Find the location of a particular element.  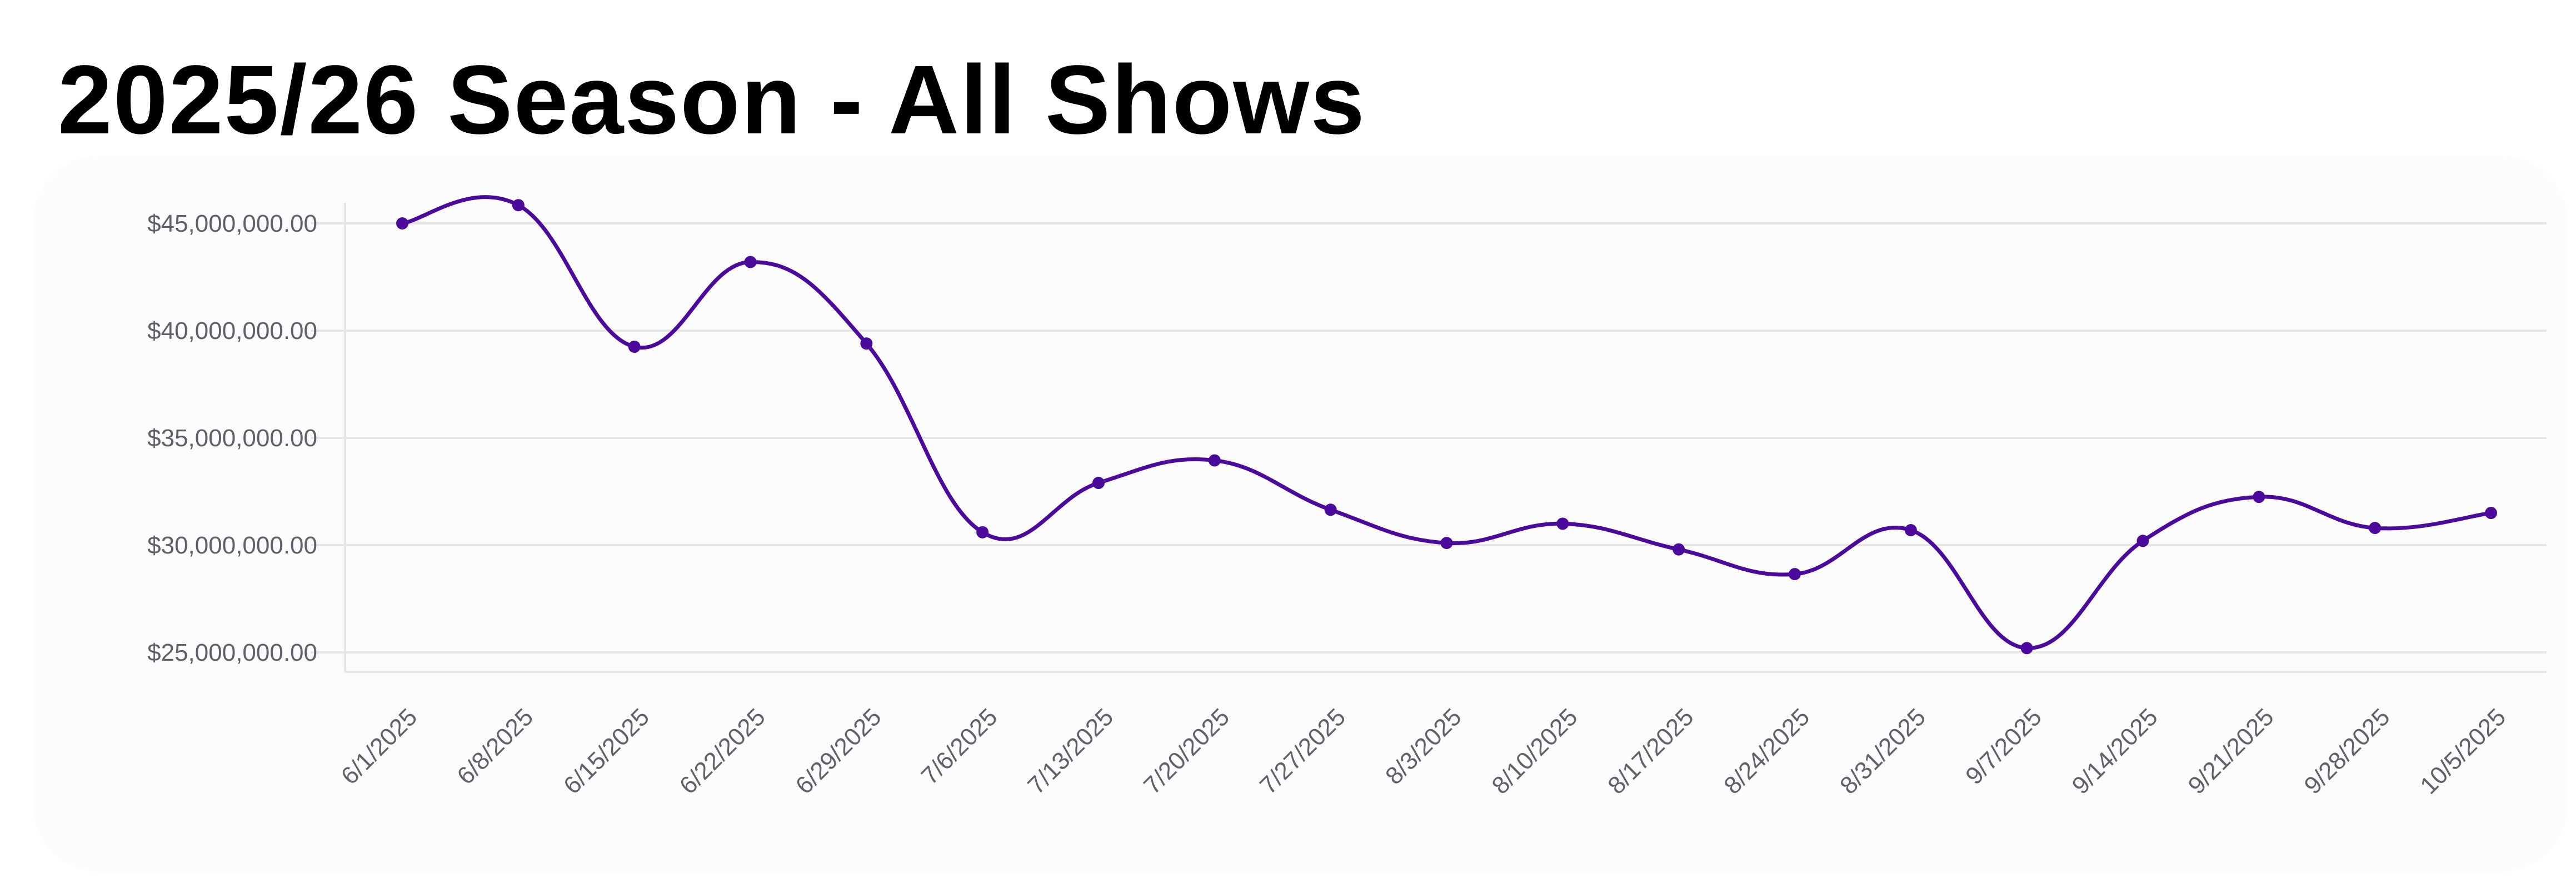

x-tick-label: 7/20/2025 is located at coordinates (1187, 752).